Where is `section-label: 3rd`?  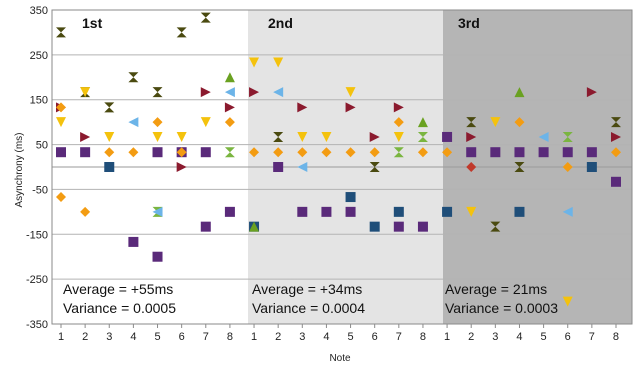
section-label: 3rd is located at coordinates (469, 23).